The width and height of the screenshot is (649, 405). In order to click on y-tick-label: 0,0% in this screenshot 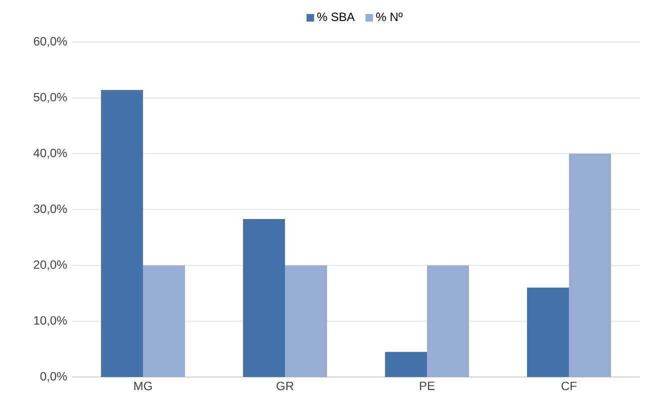, I will do `click(53, 377)`.